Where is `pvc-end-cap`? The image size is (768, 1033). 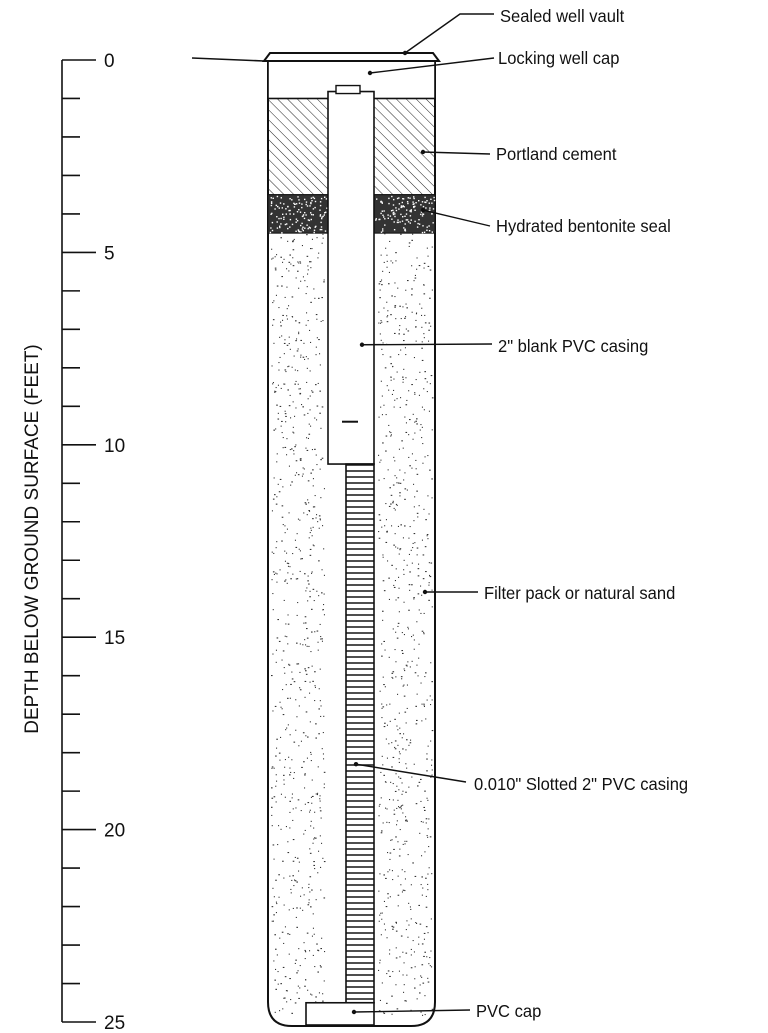 pvc-end-cap is located at coordinates (340, 1013).